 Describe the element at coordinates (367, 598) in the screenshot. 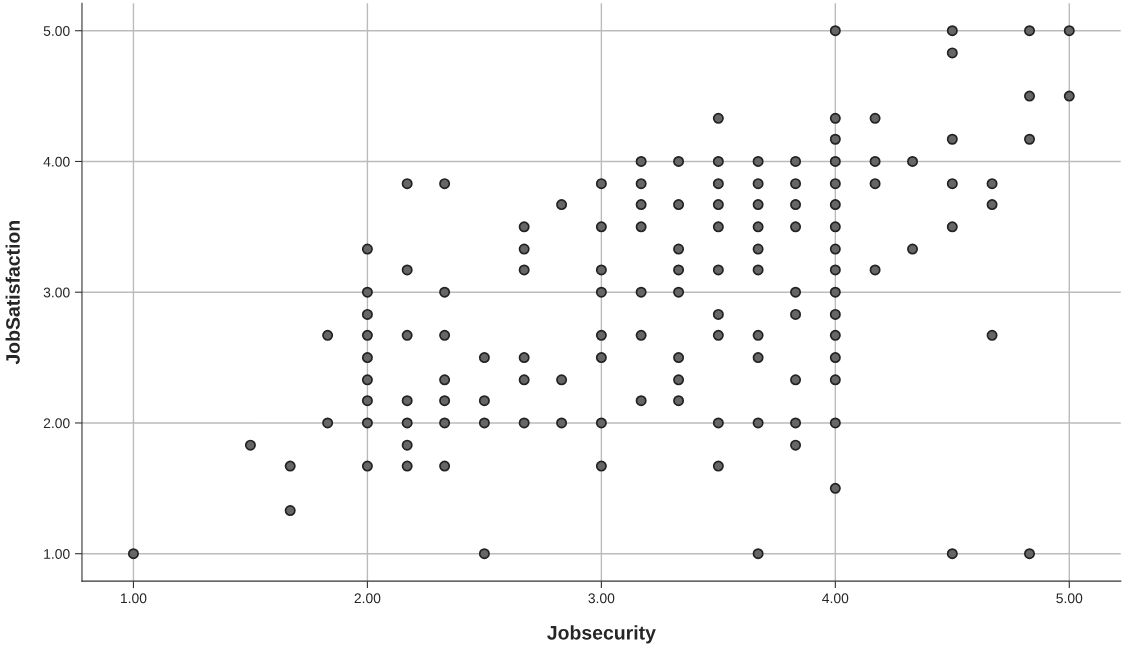

I see `x-tick-label: 2.00` at that location.